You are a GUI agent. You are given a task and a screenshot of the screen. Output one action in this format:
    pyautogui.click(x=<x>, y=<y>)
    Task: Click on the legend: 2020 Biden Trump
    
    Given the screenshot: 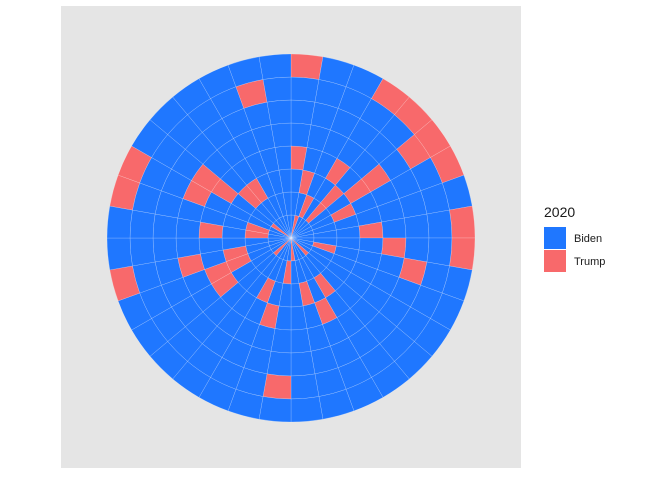 What is the action you would take?
    pyautogui.click(x=574, y=238)
    